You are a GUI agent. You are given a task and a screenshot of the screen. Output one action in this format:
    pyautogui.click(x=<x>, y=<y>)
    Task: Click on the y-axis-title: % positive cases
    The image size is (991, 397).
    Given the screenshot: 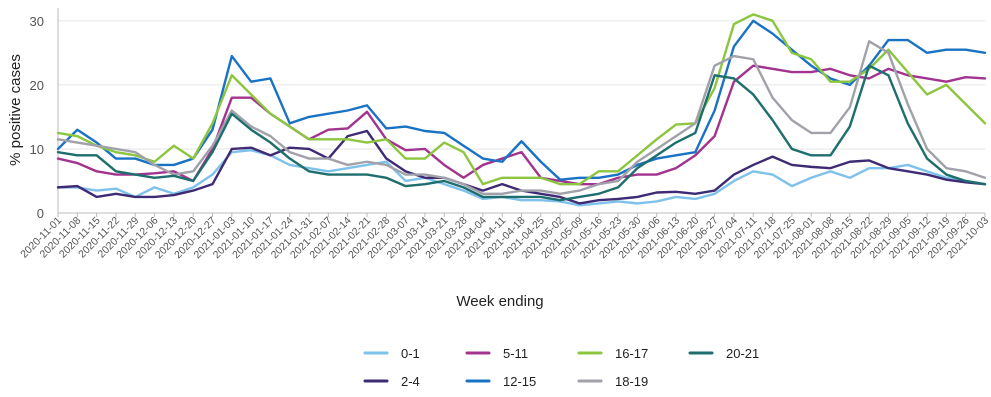 What is the action you would take?
    pyautogui.click(x=15, y=110)
    